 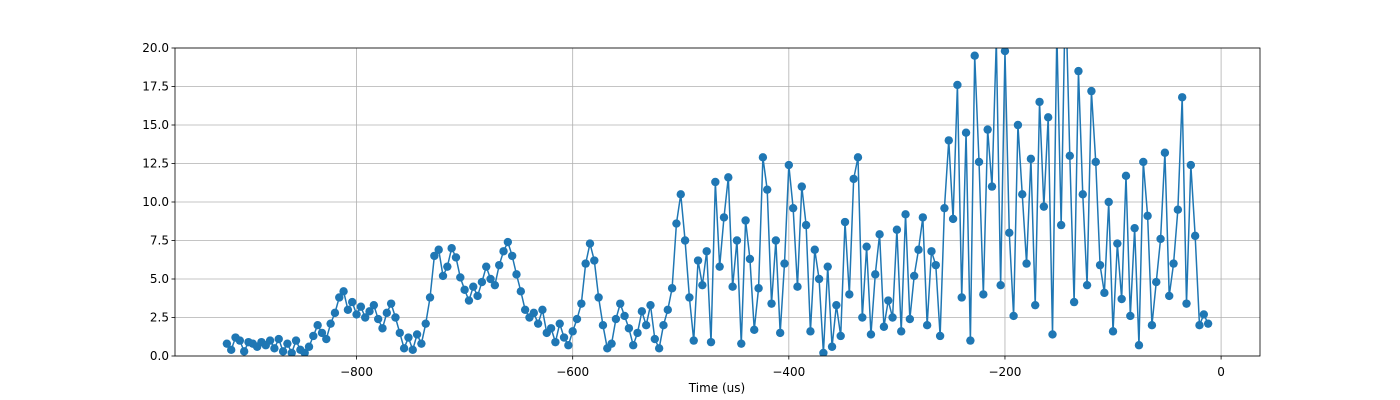 I want to click on x-tick-label: −800, so click(x=356, y=372).